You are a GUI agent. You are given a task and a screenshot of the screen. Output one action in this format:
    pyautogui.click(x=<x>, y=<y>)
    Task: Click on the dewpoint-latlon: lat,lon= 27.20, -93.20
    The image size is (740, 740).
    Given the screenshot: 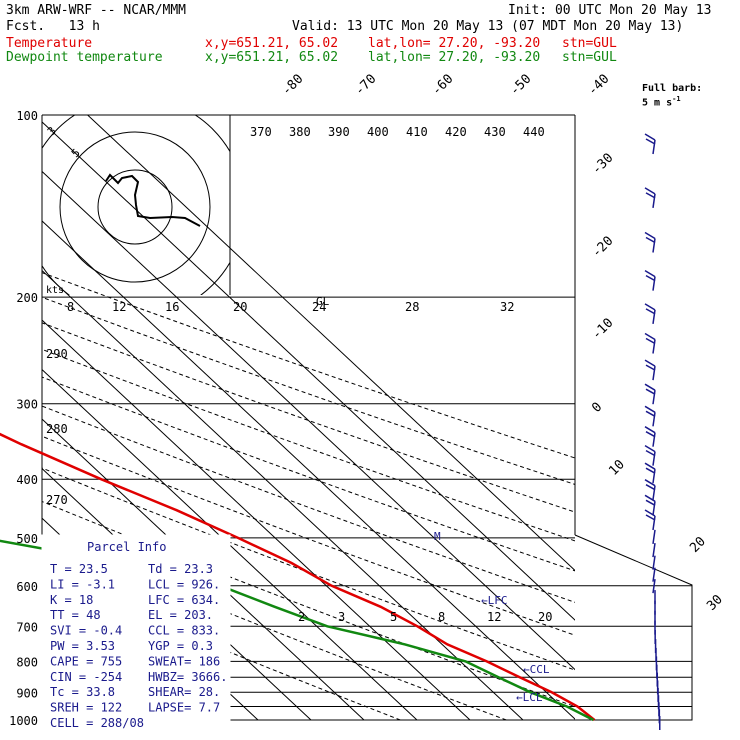 What is the action you would take?
    pyautogui.click(x=454, y=57)
    